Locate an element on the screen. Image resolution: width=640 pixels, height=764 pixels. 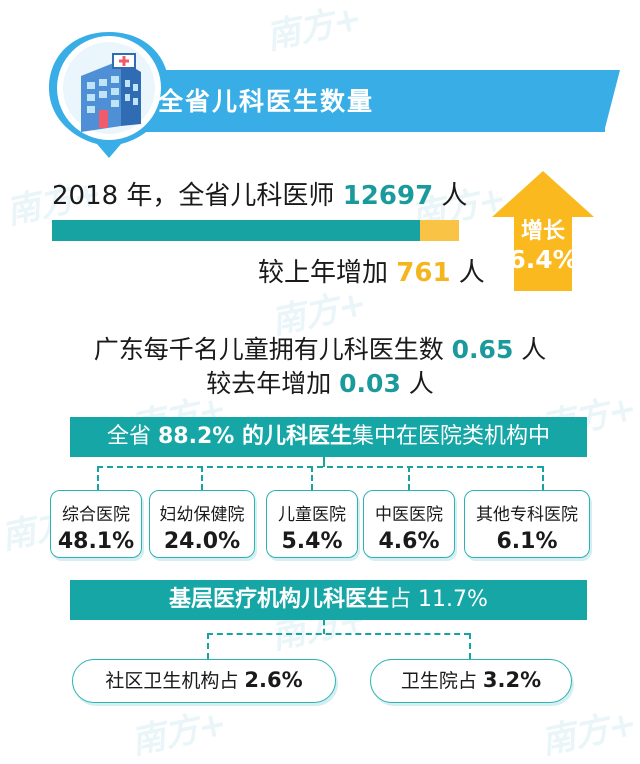
township-hospital-value: 3.2% is located at coordinates (512, 680).